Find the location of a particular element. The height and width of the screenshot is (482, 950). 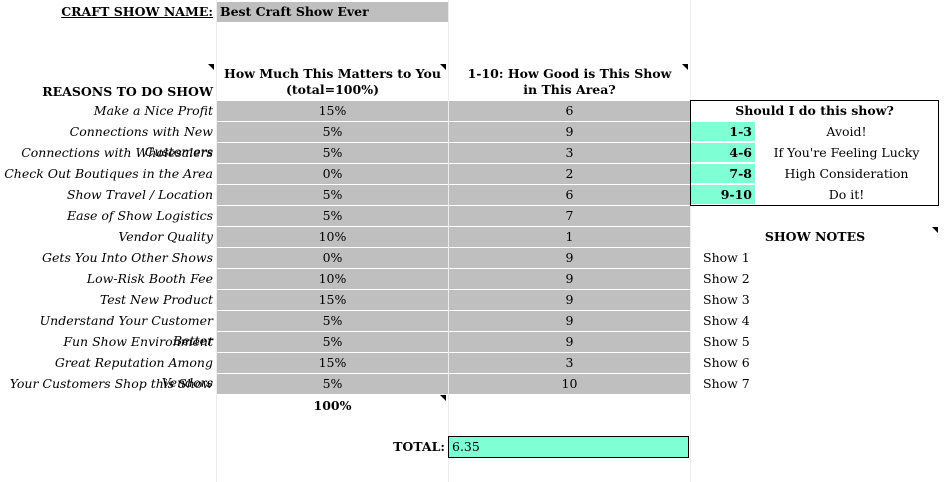

reason-label: Connections with Wholesalers is located at coordinates (117, 152).